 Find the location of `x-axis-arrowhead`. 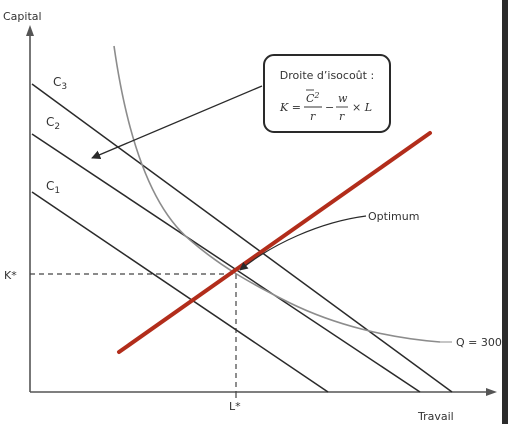

x-axis-arrowhead is located at coordinates (491, 392).